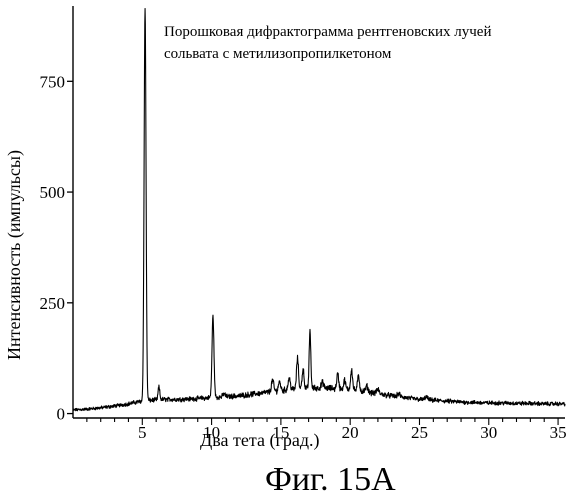  Describe the element at coordinates (61, 414) in the screenshot. I see `y-tick-label: 0` at that location.